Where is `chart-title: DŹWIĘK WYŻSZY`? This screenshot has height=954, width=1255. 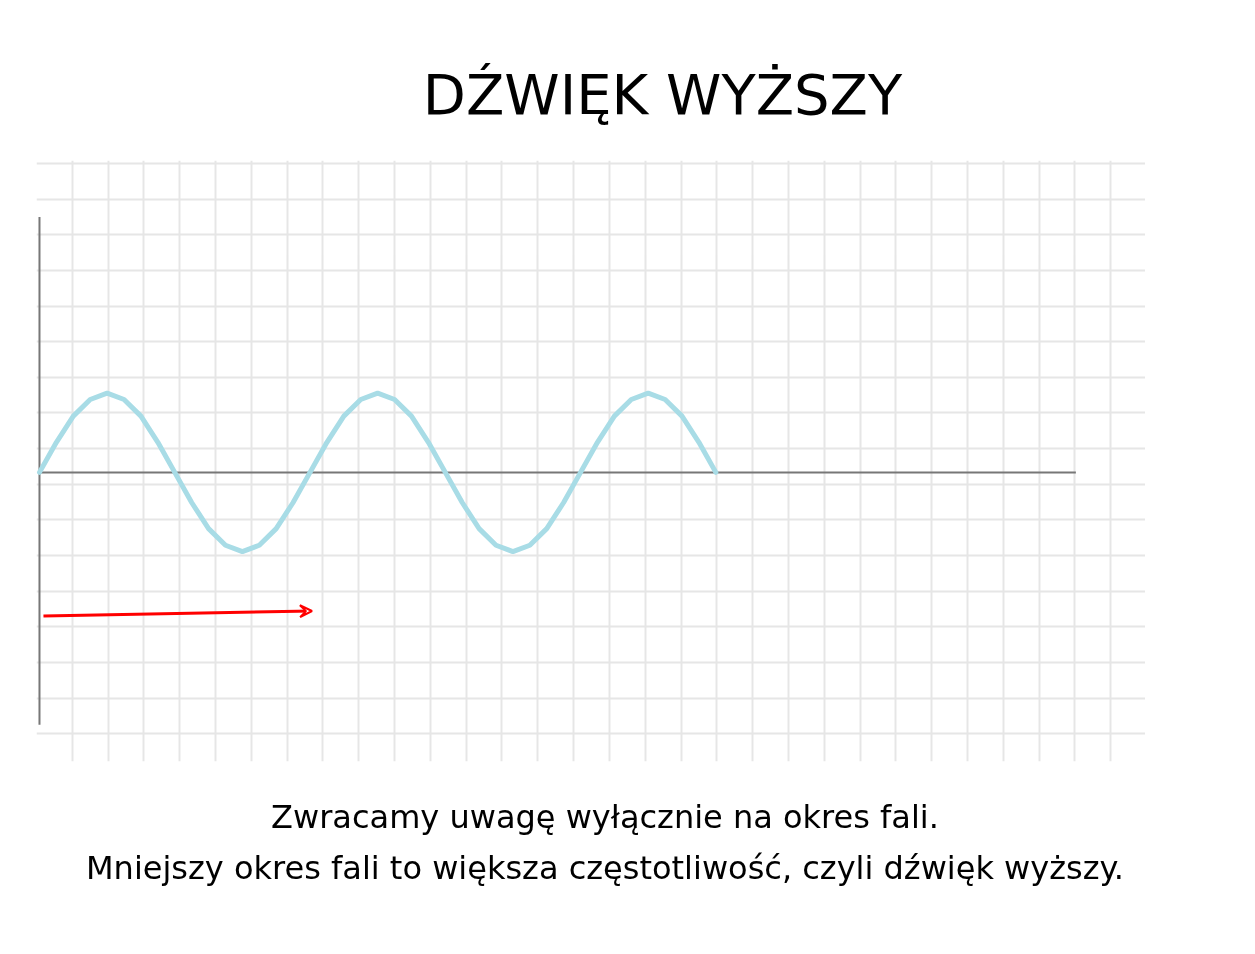 chart-title: DŹWIĘK WYŻSZY is located at coordinates (662, 95).